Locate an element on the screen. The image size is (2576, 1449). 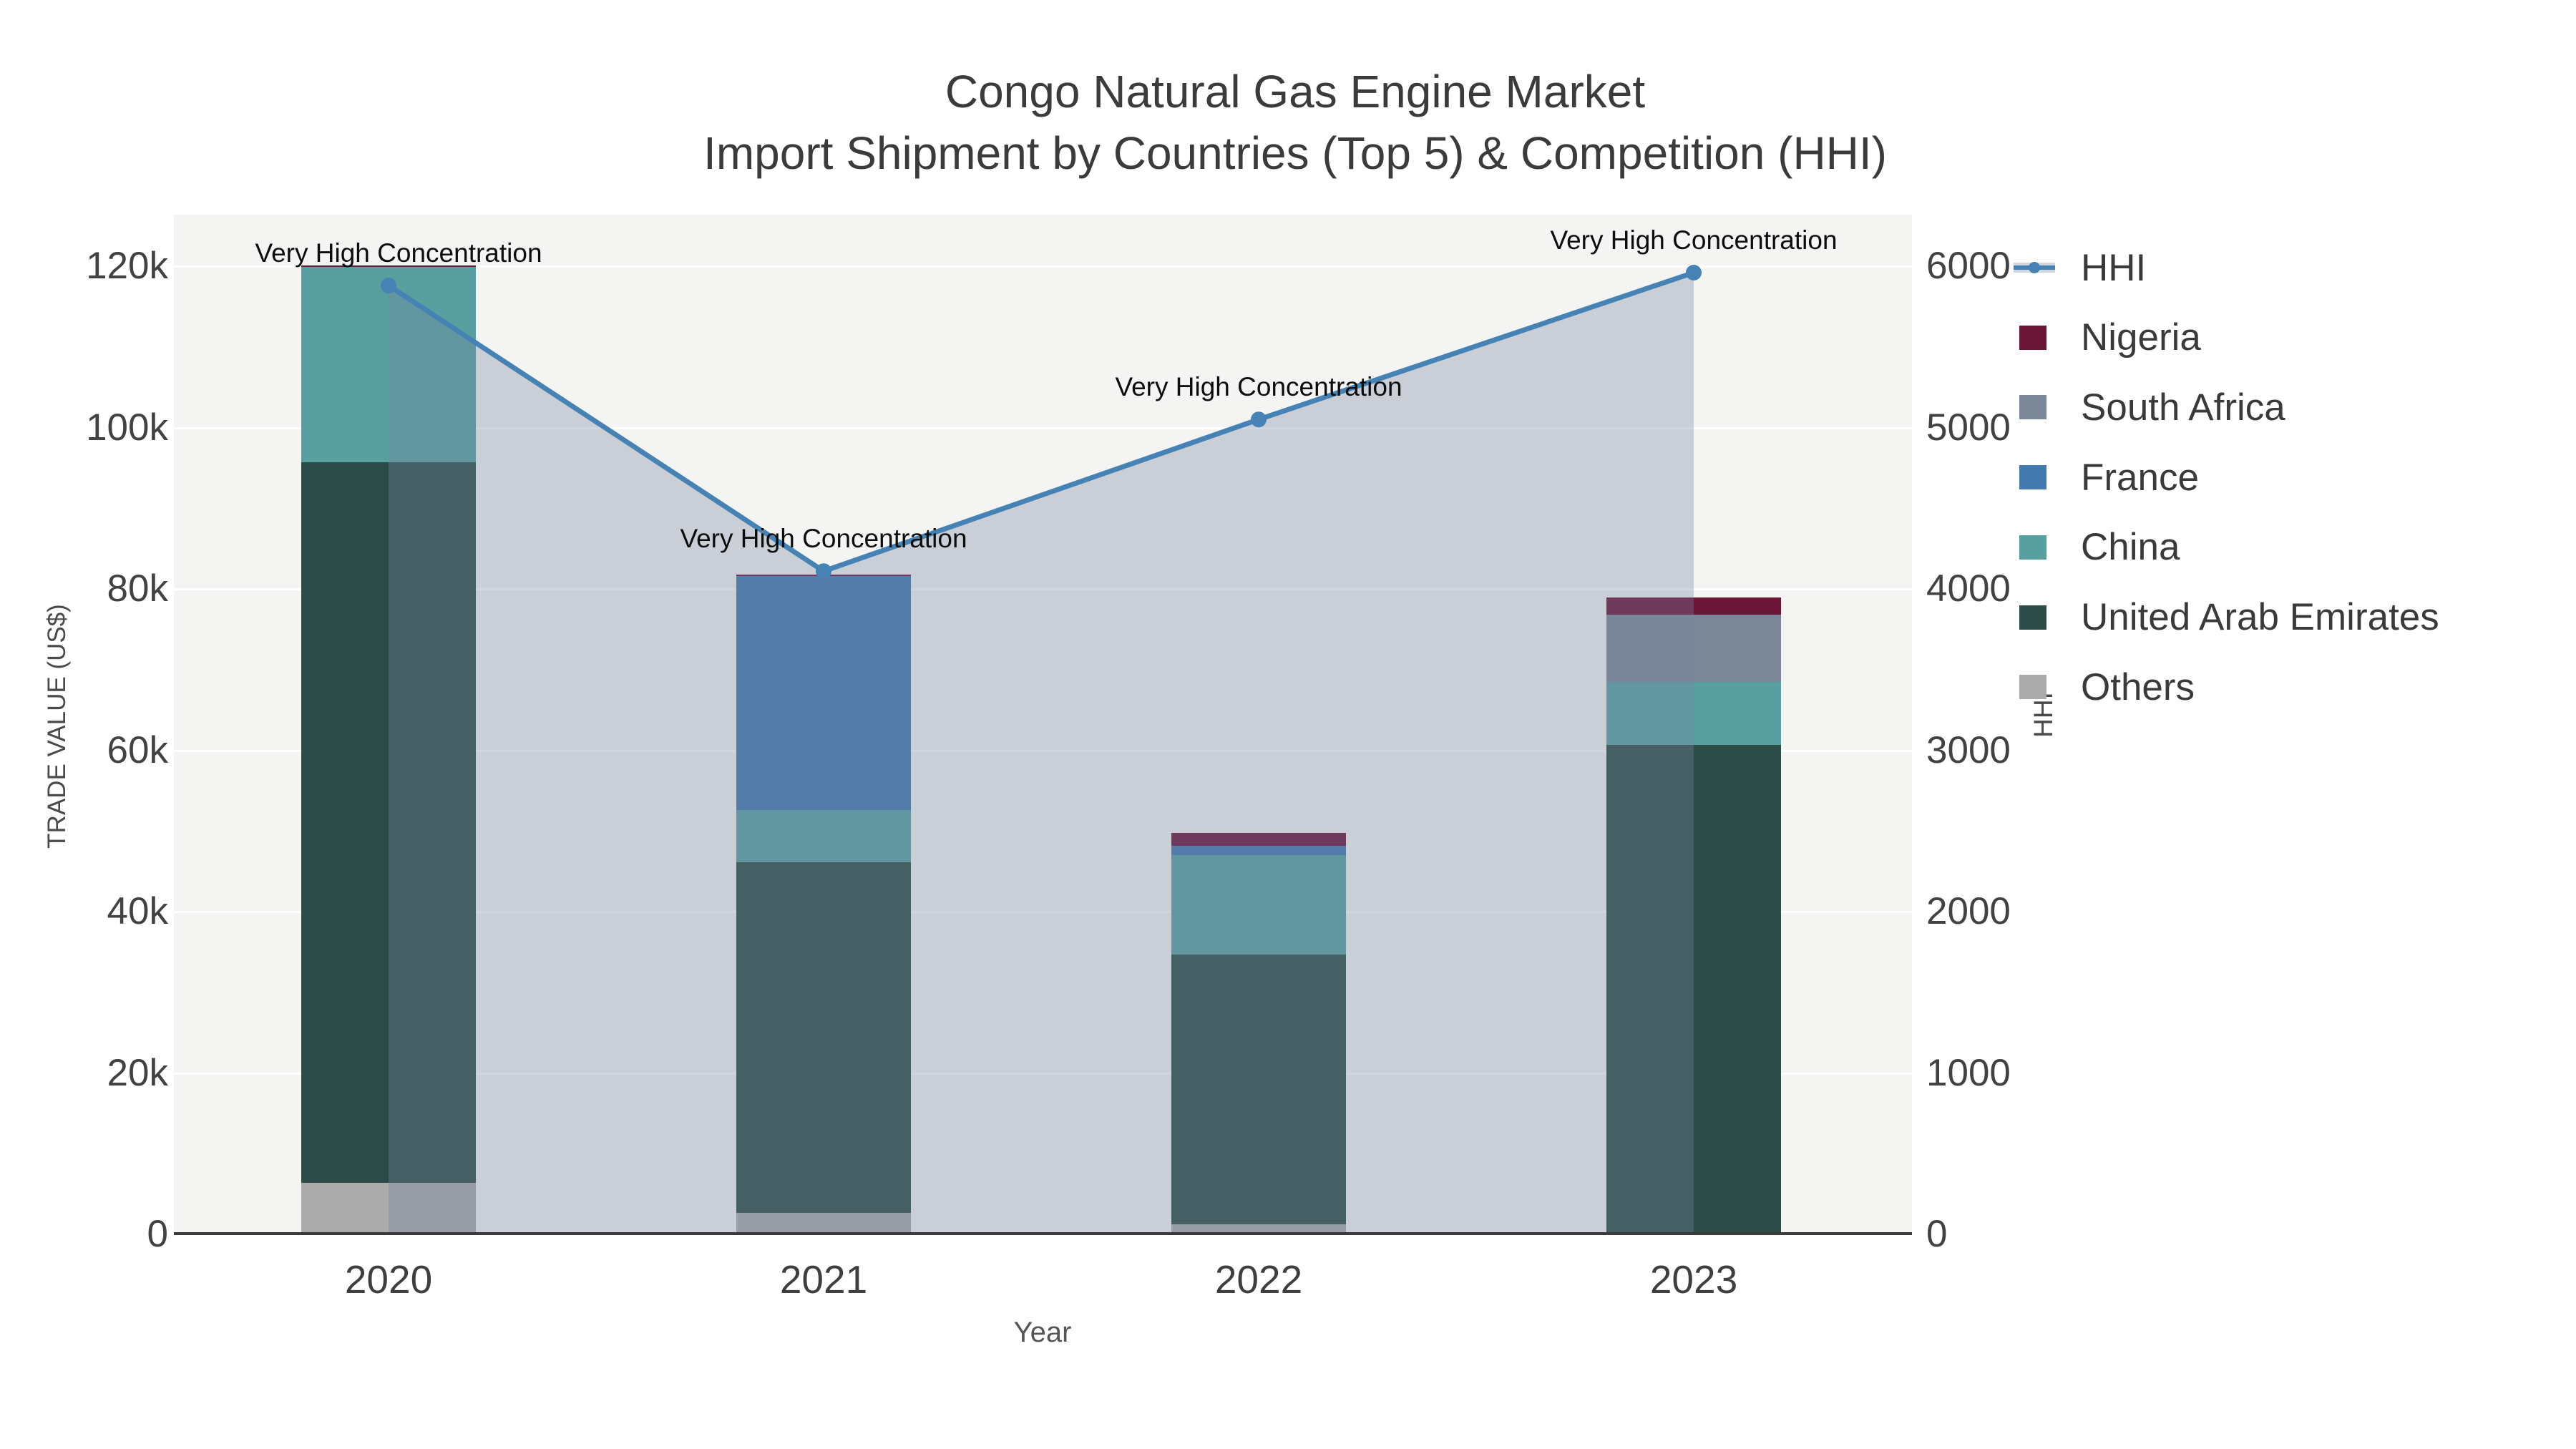
chart-title-line1: Congo Natural Gas Engine Market is located at coordinates (1295, 91).